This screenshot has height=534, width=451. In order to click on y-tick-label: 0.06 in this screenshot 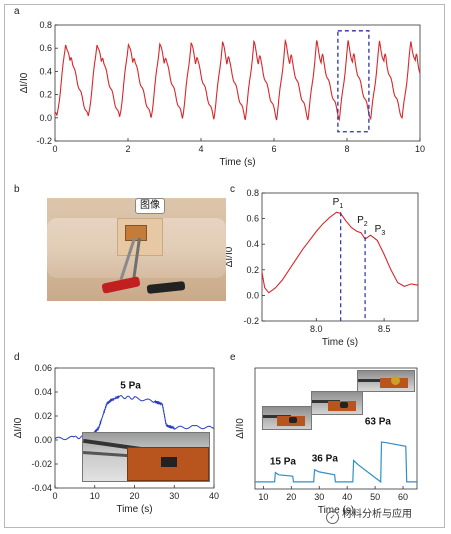, I will do `click(43, 368)`.